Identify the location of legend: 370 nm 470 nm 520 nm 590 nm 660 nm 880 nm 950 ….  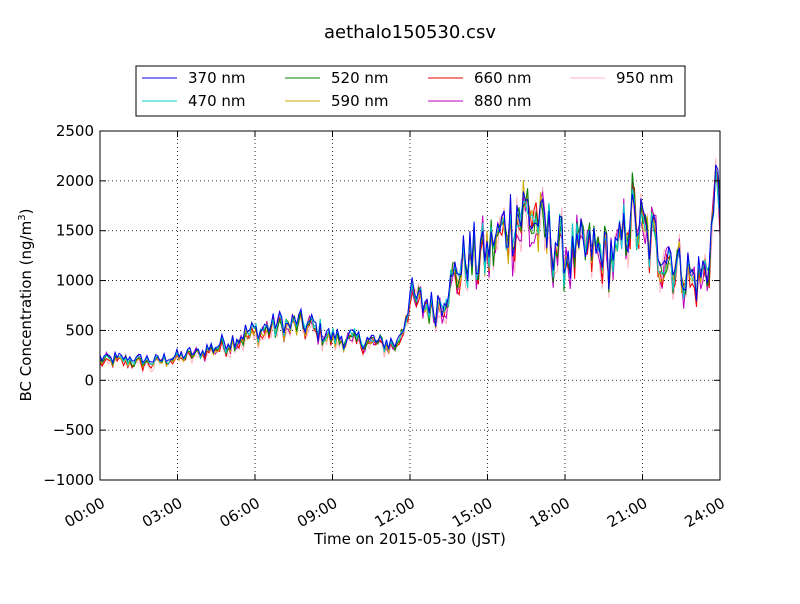
(410, 91).